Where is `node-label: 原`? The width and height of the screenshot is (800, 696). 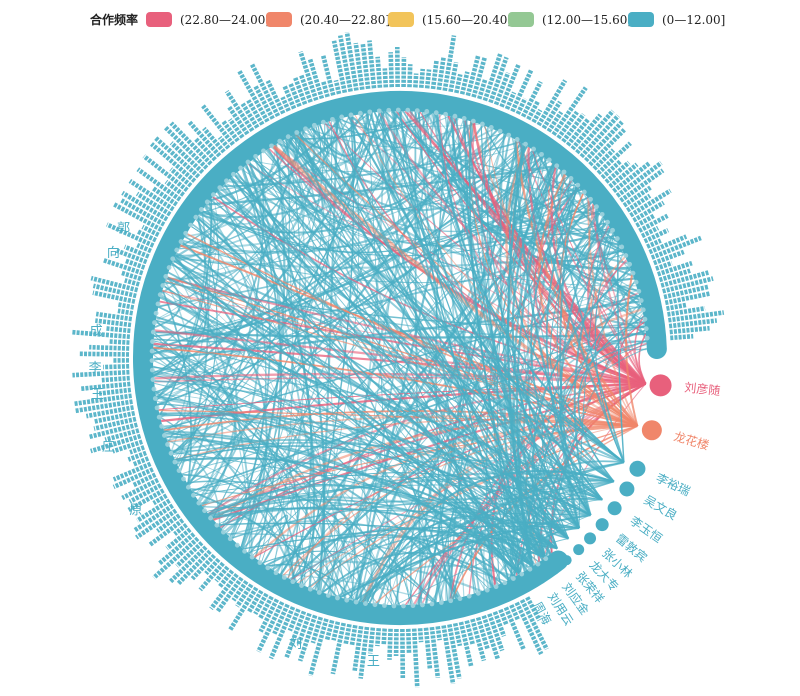
node-label: 原 is located at coordinates (135, 510).